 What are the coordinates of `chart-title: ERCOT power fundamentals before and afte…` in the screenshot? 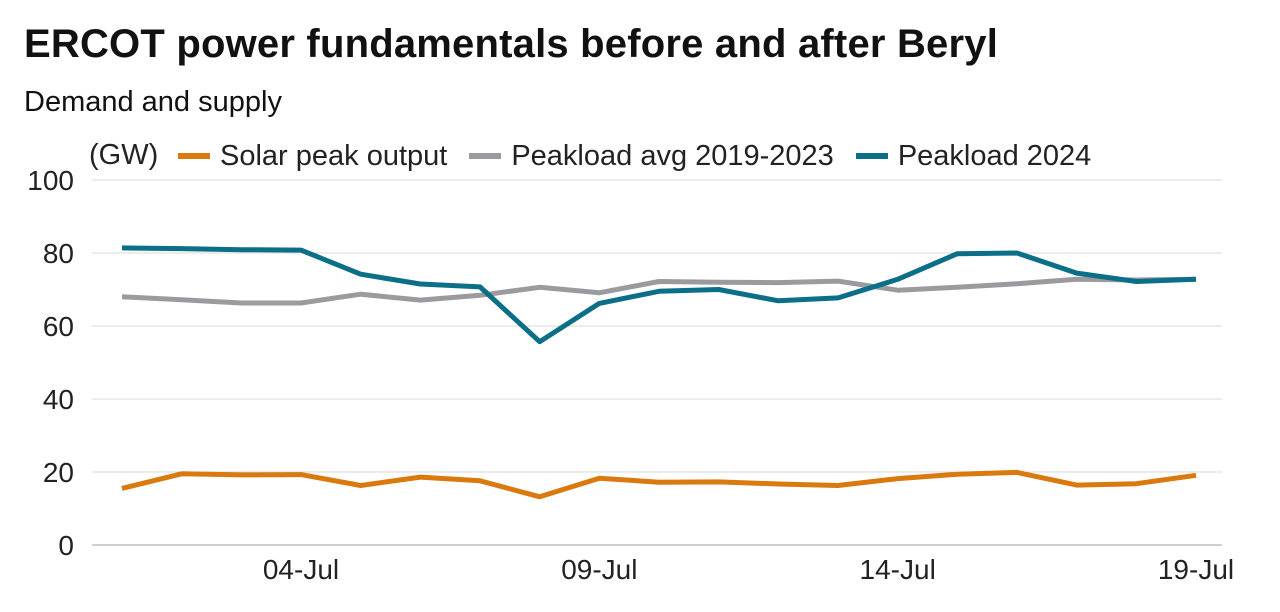 It's located at (511, 44).